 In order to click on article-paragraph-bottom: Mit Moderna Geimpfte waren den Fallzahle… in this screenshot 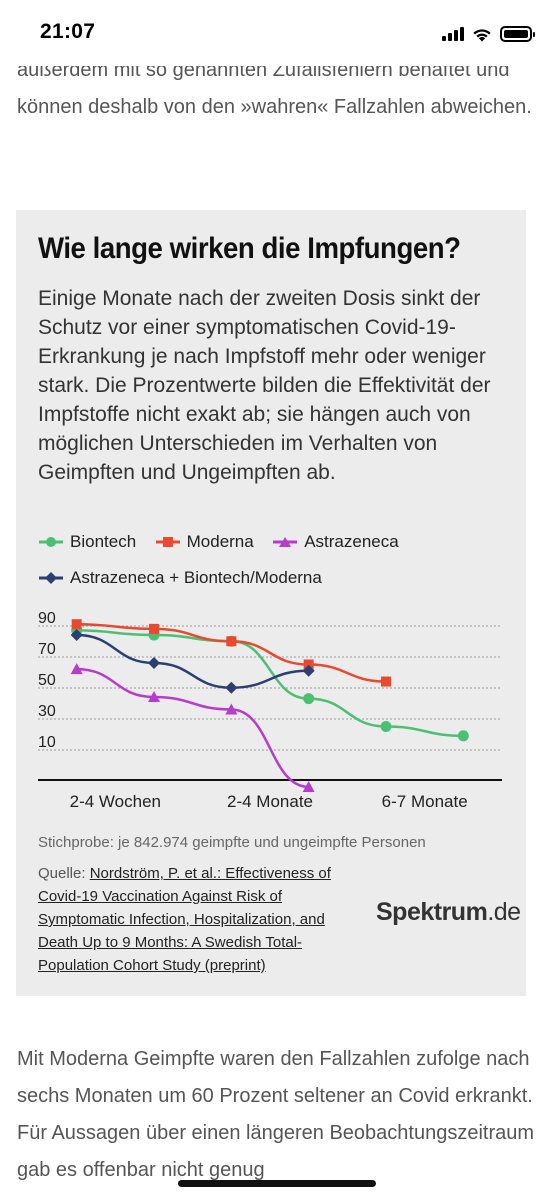, I will do `click(276, 1114)`.